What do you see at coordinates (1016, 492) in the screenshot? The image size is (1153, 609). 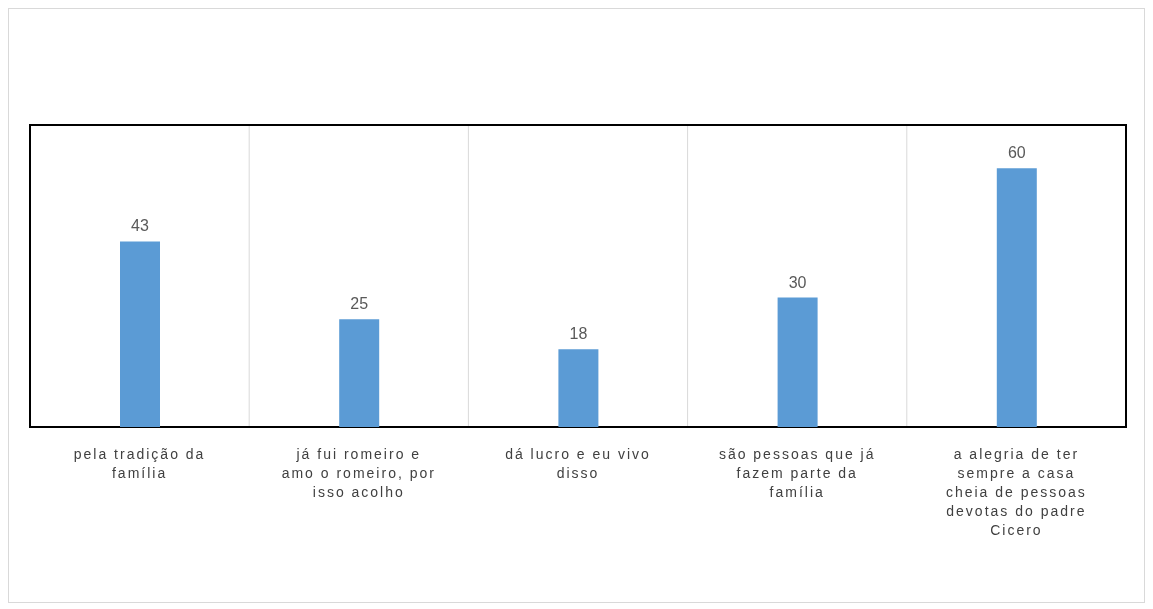 I see `x-tick-label: a alegria de ter sempre a casa cheia de pessoas devotas do padre Cicero` at bounding box center [1016, 492].